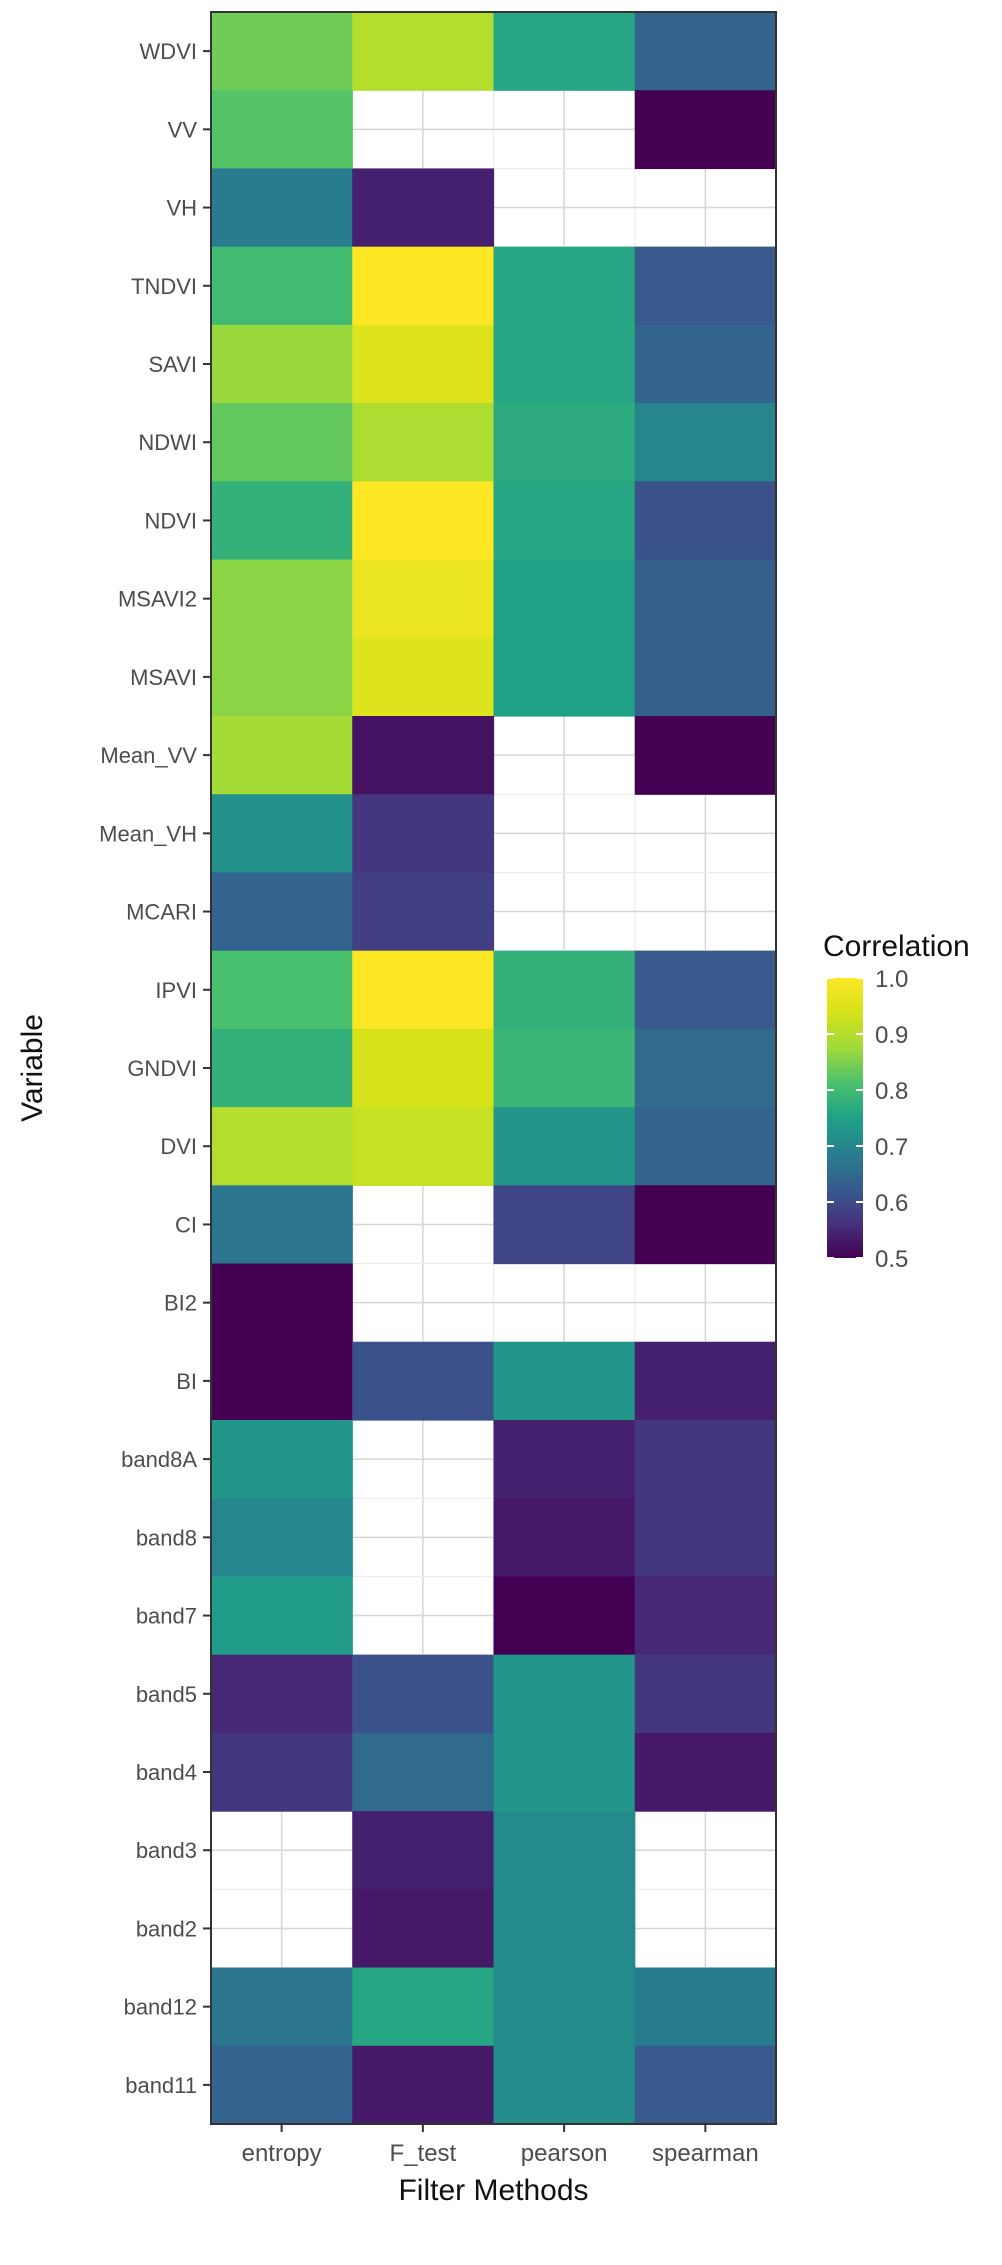 The image size is (1002, 2265). Describe the element at coordinates (162, 1068) in the screenshot. I see `y-tick-label: GNDVI` at that location.